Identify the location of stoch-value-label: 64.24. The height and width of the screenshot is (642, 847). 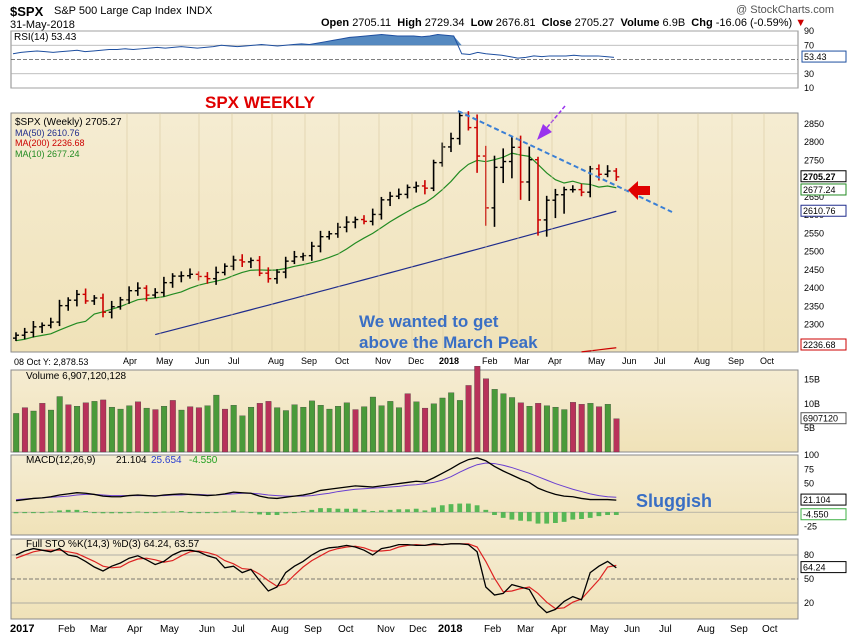
(814, 568).